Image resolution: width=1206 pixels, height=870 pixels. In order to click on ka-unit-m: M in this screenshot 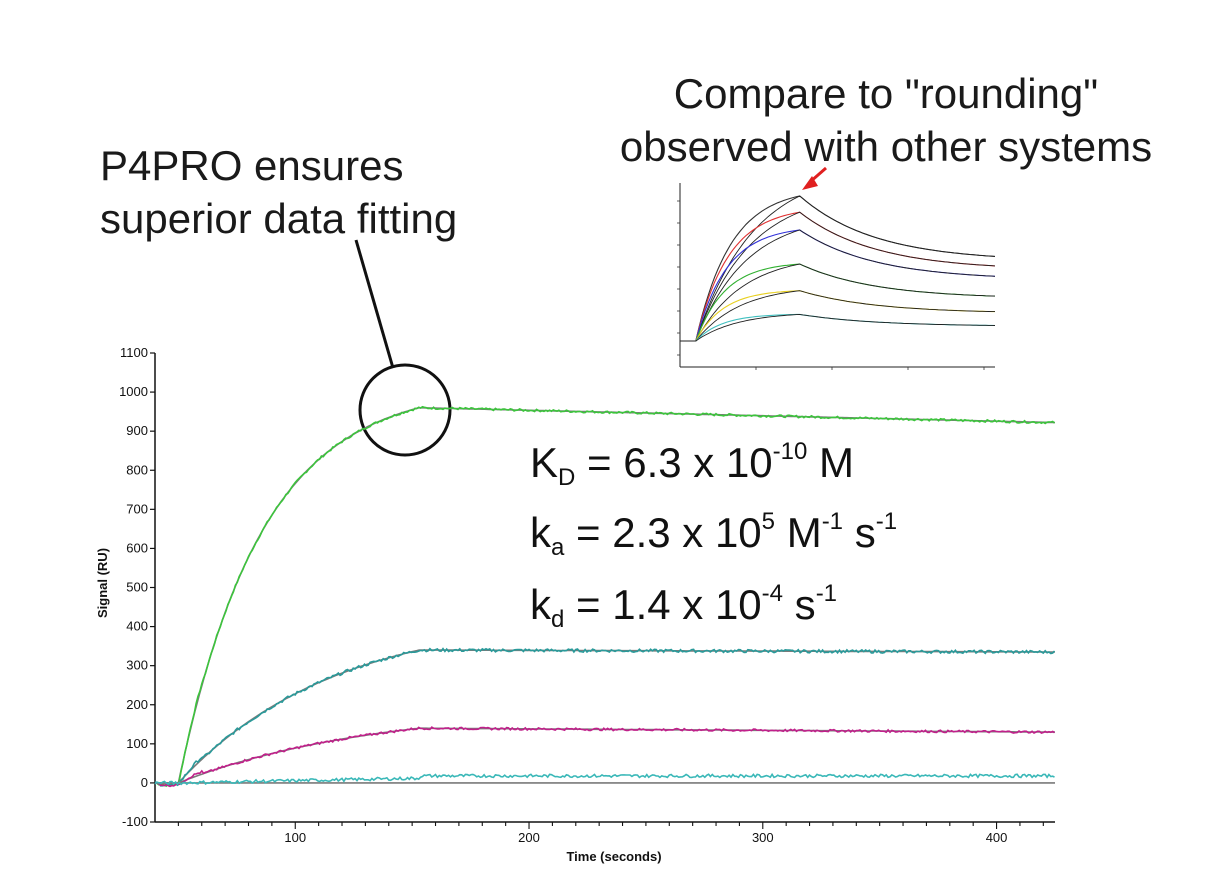, I will do `click(798, 532)`.